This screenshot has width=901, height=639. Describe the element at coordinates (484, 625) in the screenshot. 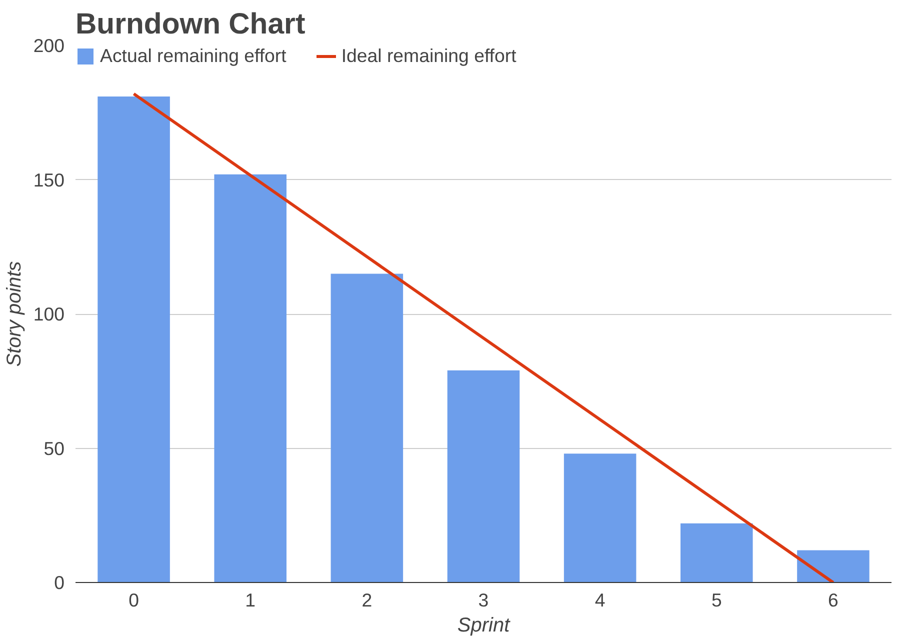

I see `x-axis-title: Sprint` at that location.